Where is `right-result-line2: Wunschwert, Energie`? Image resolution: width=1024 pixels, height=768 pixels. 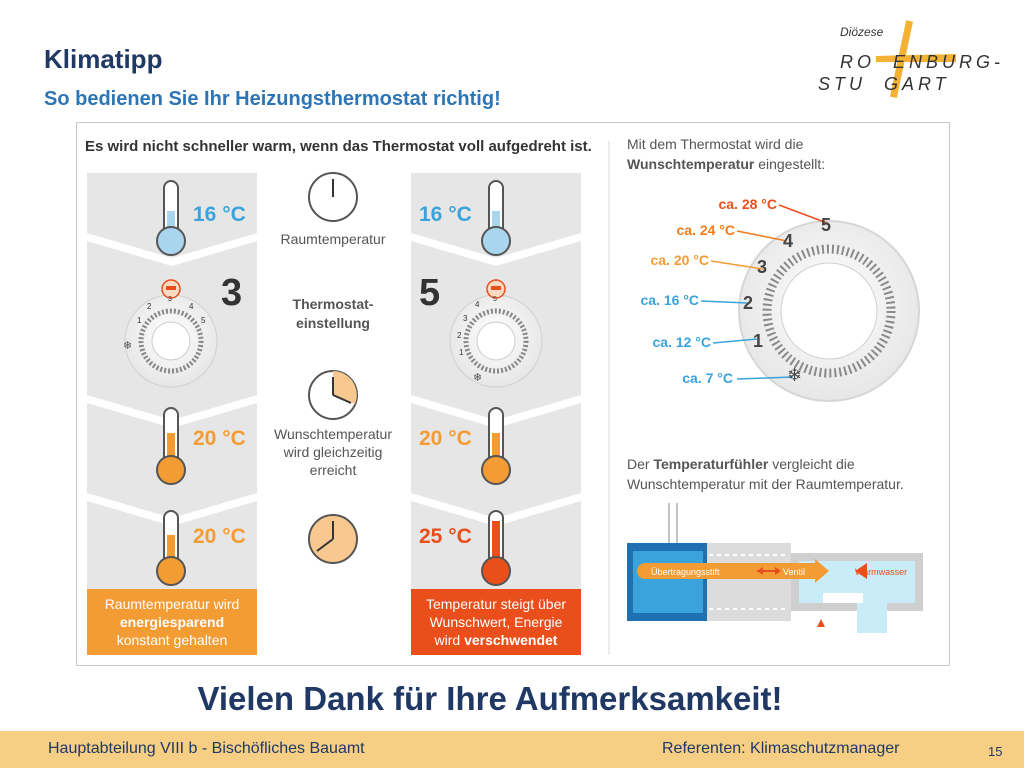 right-result-line2: Wunschwert, Energie is located at coordinates (496, 622).